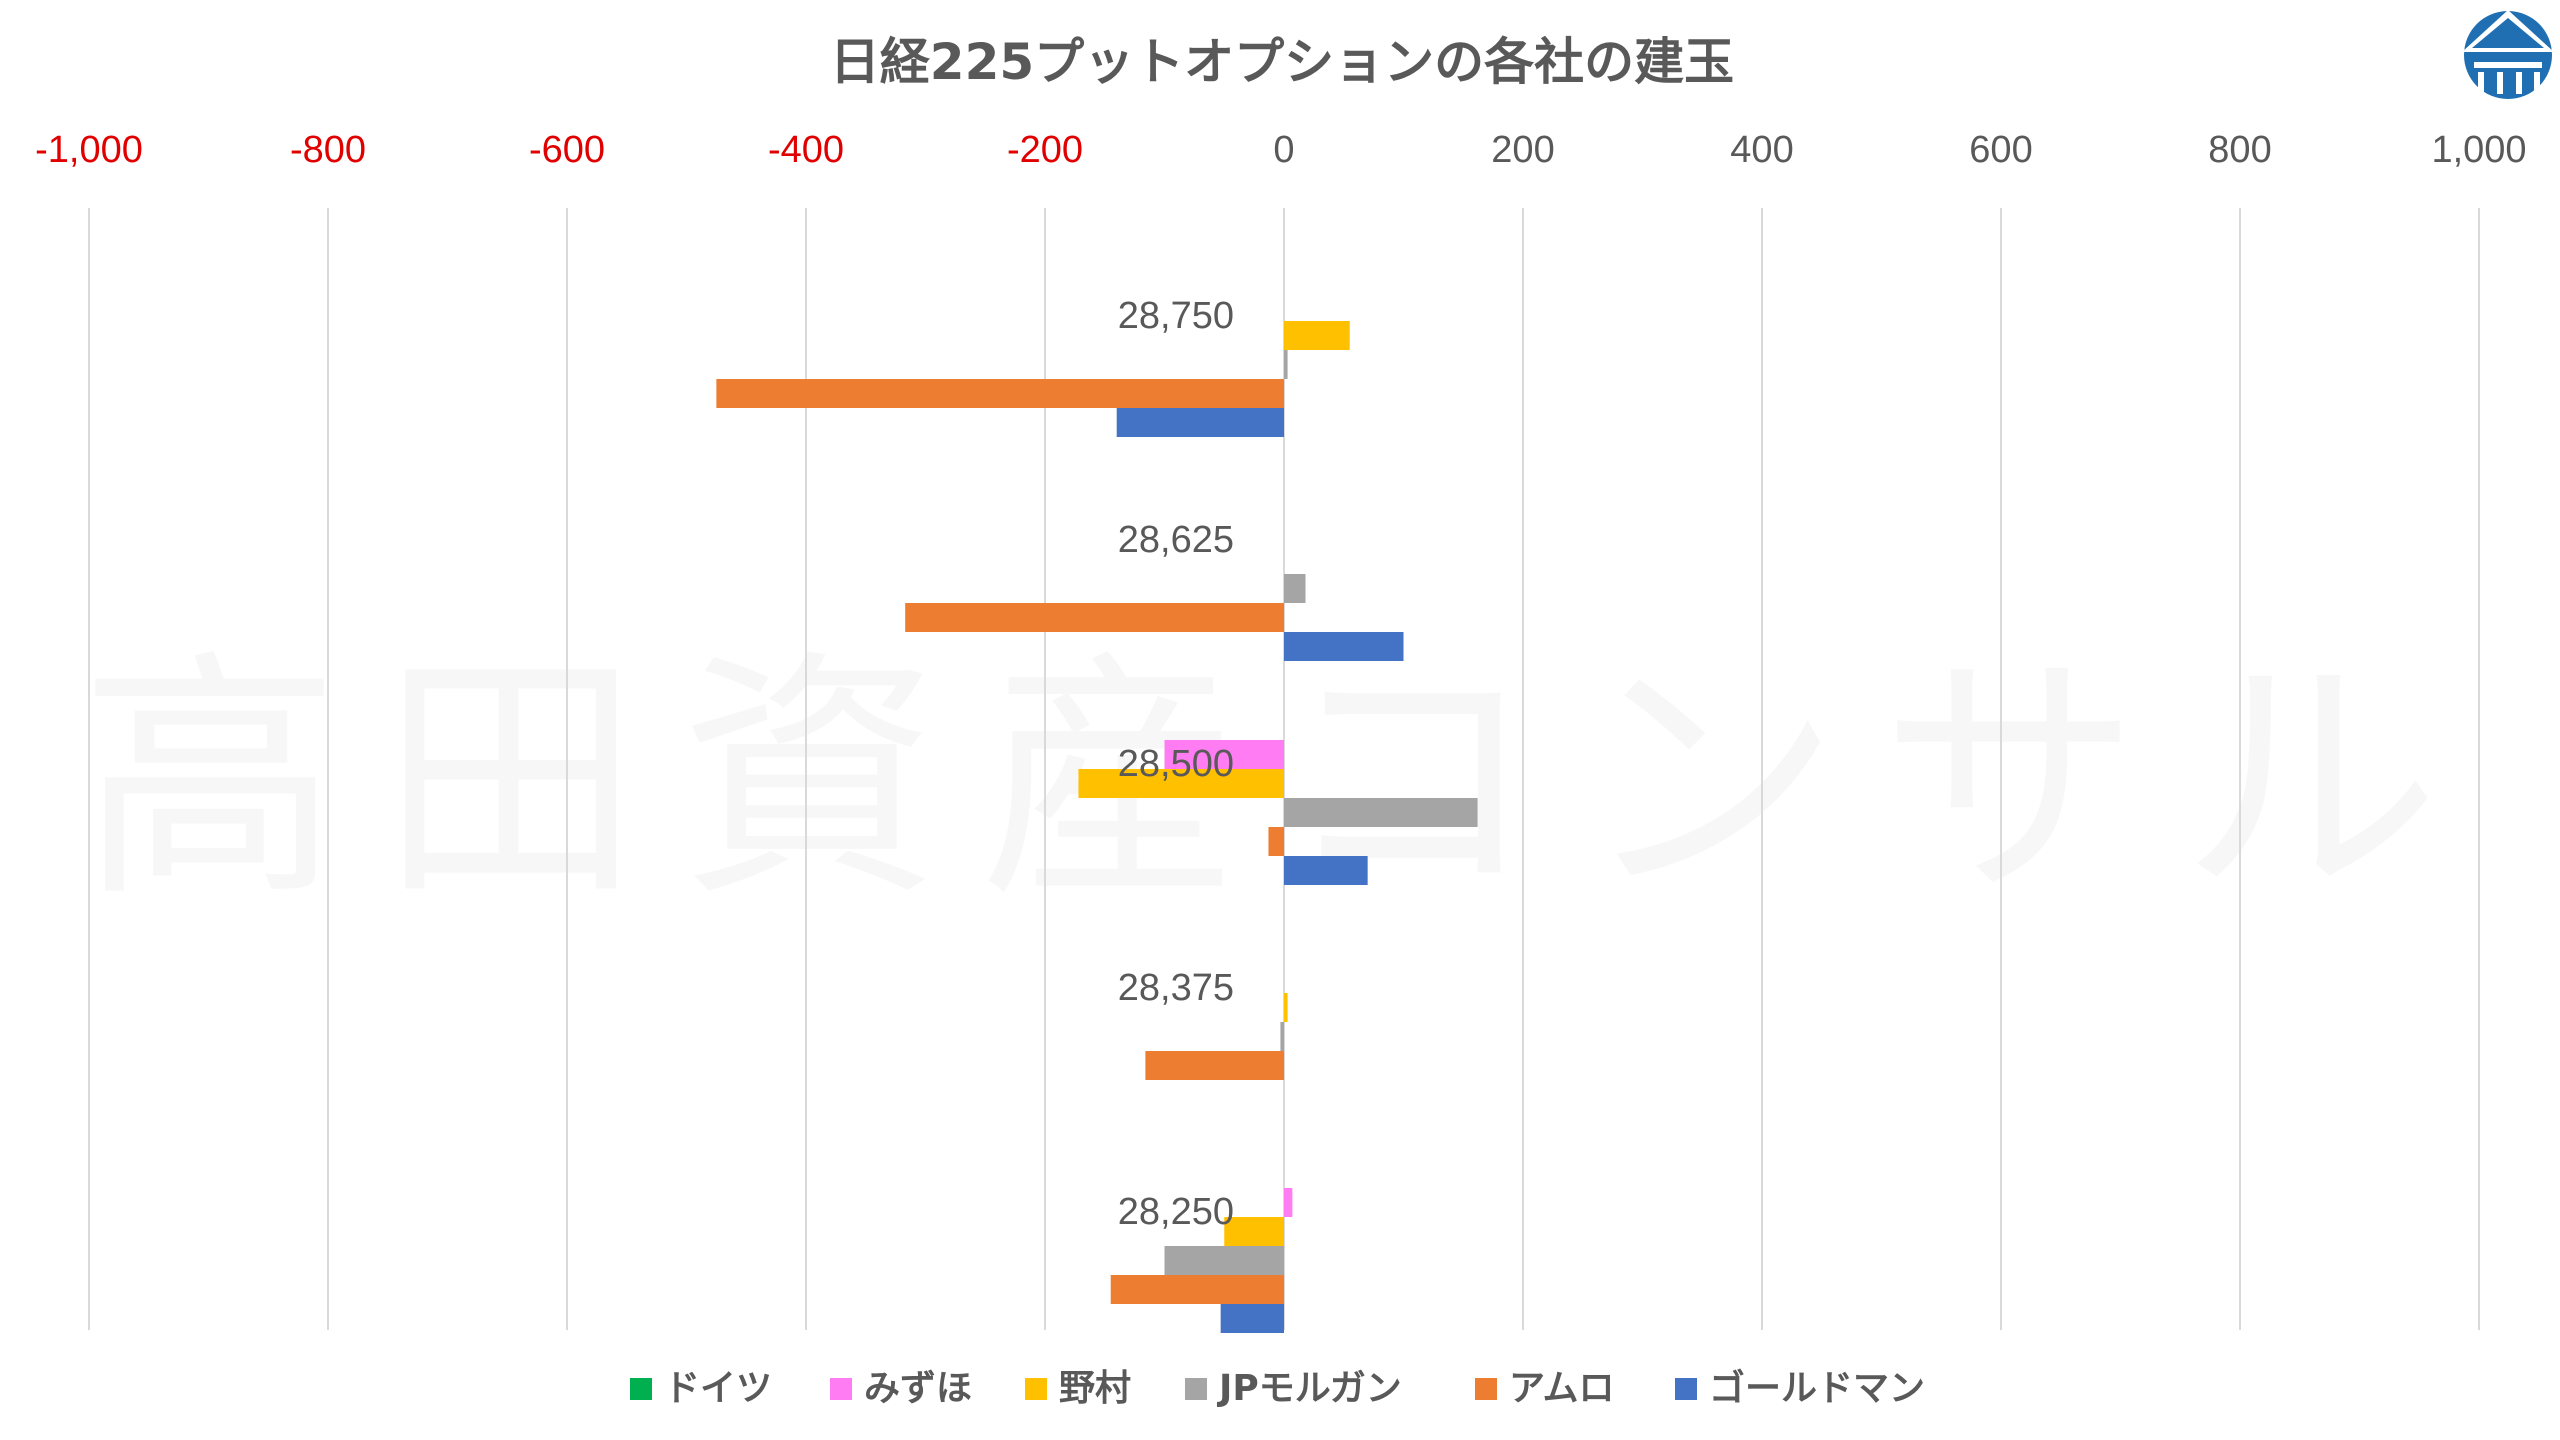  Describe the element at coordinates (1095, 1388) in the screenshot. I see `legend-label: 野村` at that location.